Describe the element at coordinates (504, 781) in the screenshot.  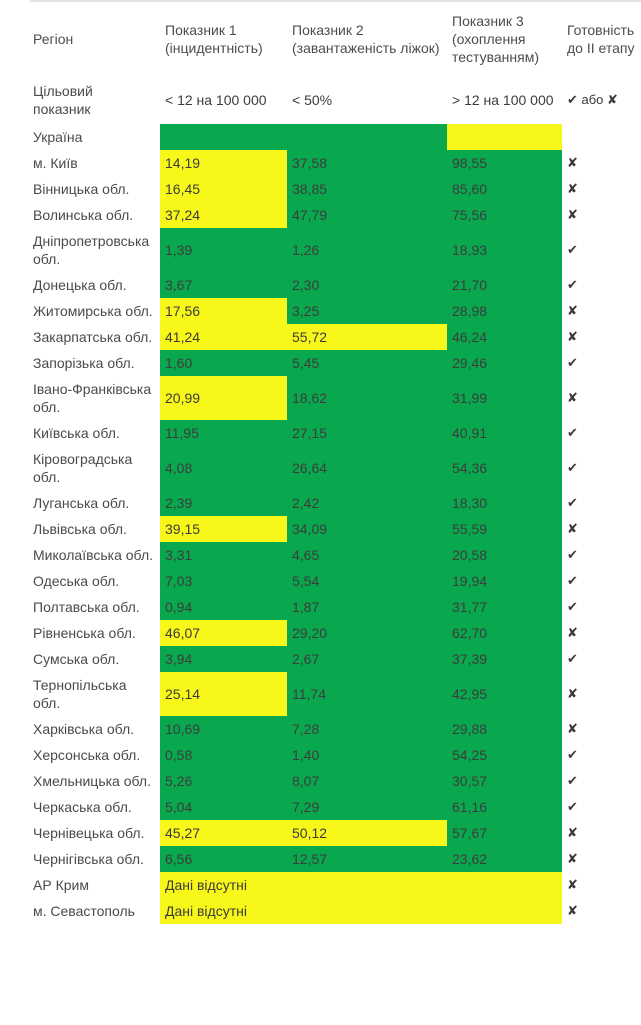
I see `indicator3-cell: 30,57` at that location.